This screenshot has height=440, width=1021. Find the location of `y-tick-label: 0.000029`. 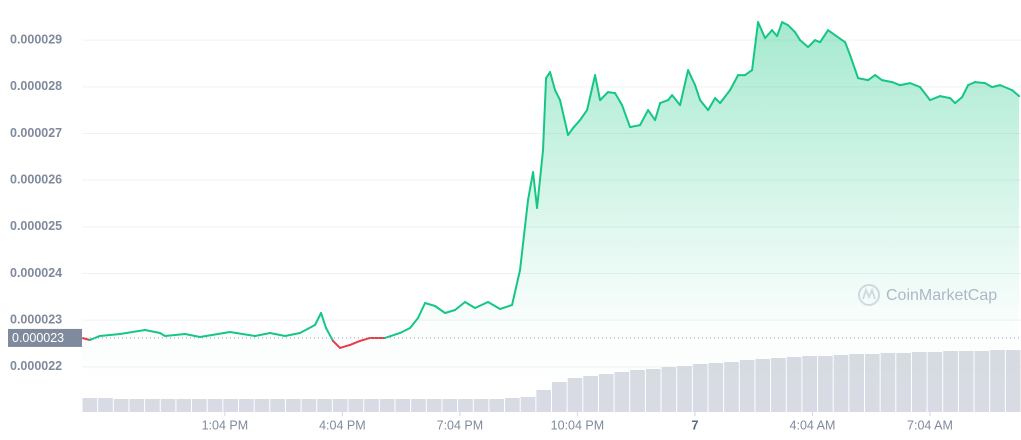

y-tick-label: 0.000029 is located at coordinates (36, 39).